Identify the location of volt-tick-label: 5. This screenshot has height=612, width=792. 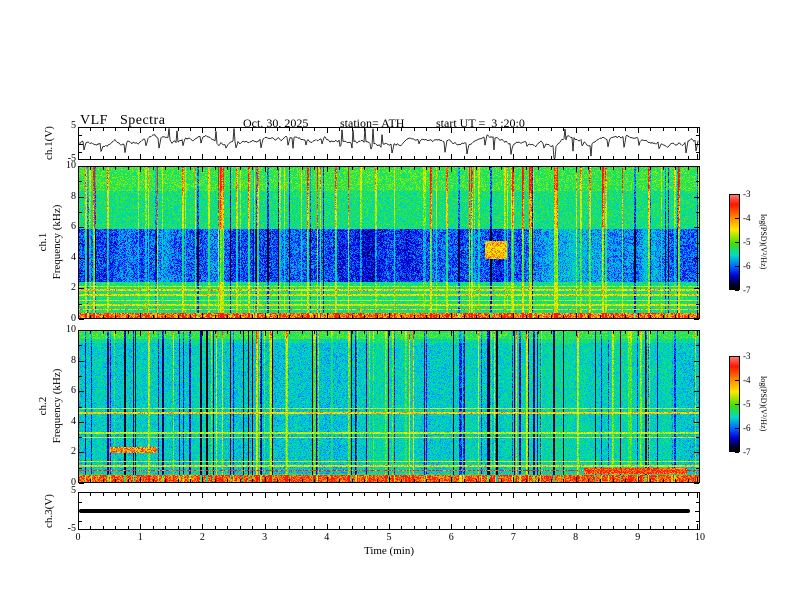
(73, 490).